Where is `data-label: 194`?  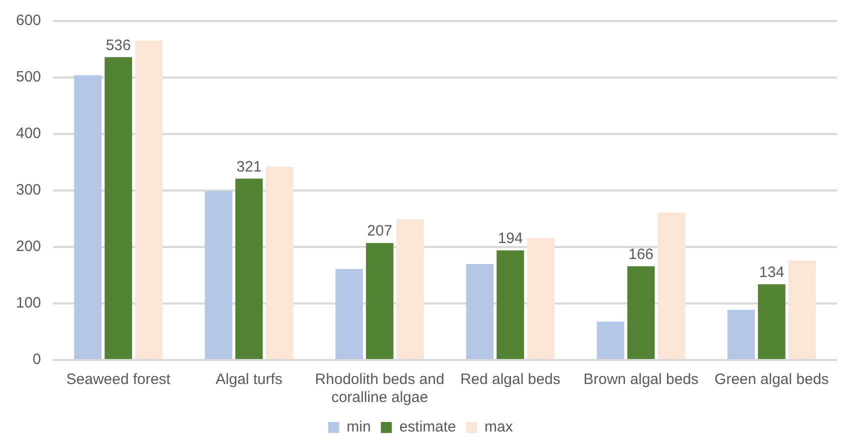 data-label: 194 is located at coordinates (510, 239).